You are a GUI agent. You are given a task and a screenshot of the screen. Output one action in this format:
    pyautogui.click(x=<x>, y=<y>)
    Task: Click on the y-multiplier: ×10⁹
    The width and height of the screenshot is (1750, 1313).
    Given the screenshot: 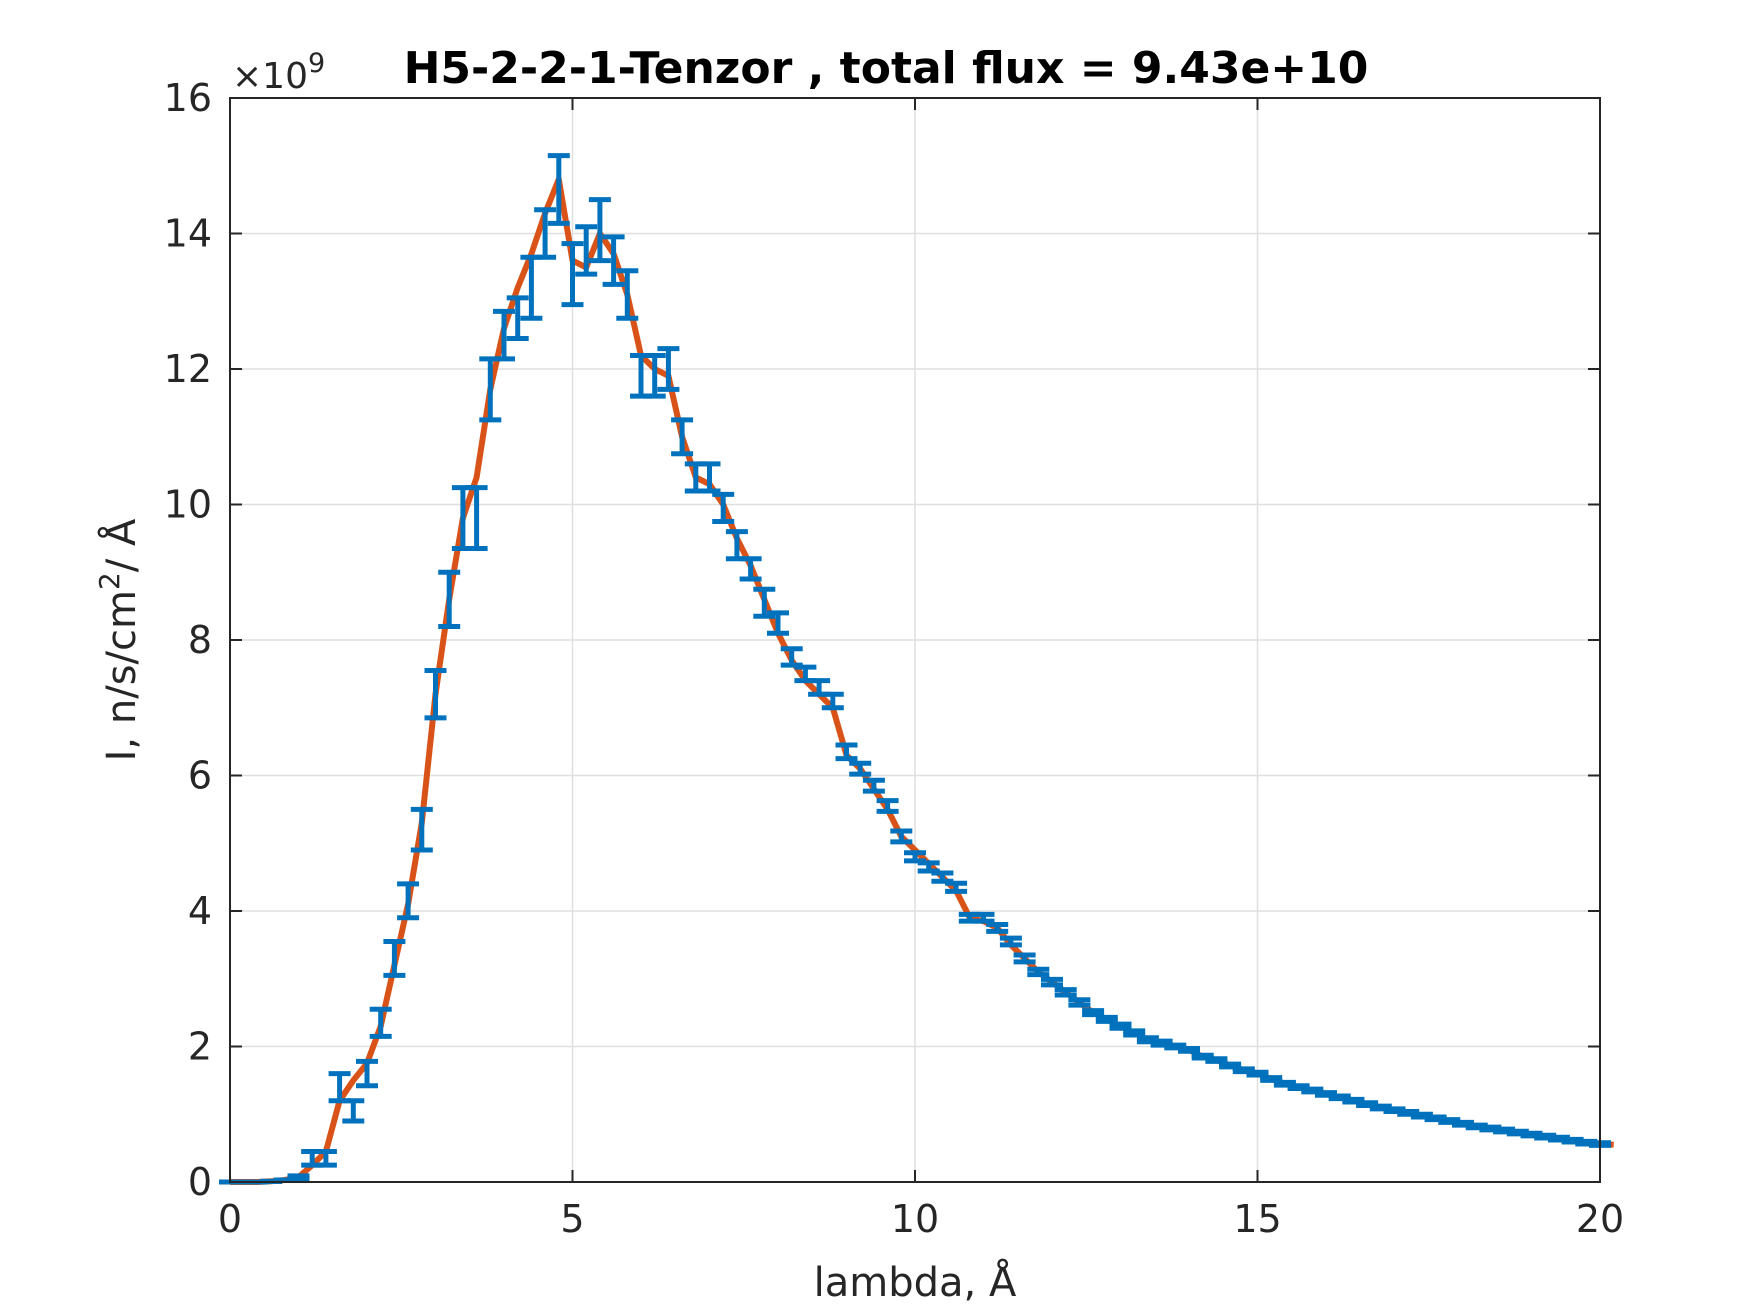 What is the action you would take?
    pyautogui.click(x=278, y=72)
    